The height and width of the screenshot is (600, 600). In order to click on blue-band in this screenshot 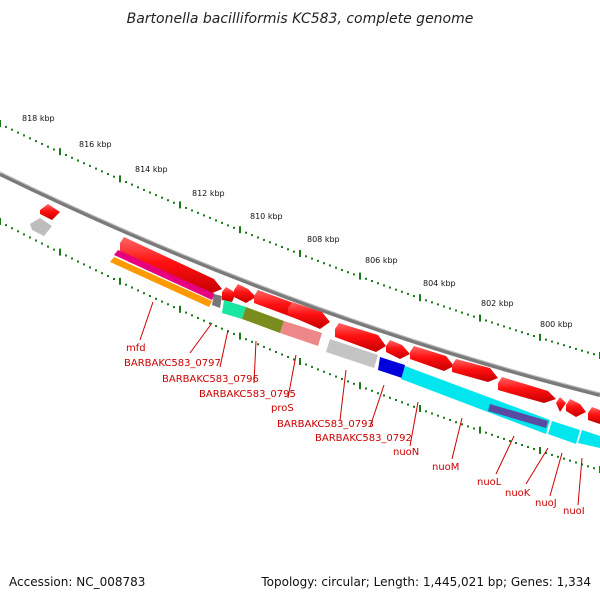, I will do `click(391, 367)`.